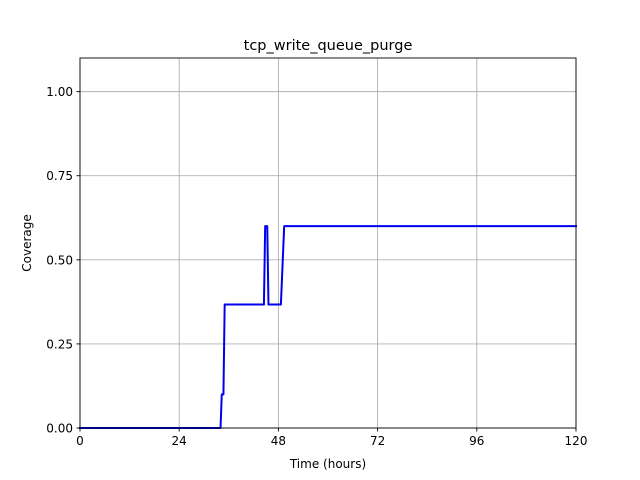  I want to click on y-axis-label: Coverage, so click(27, 243).